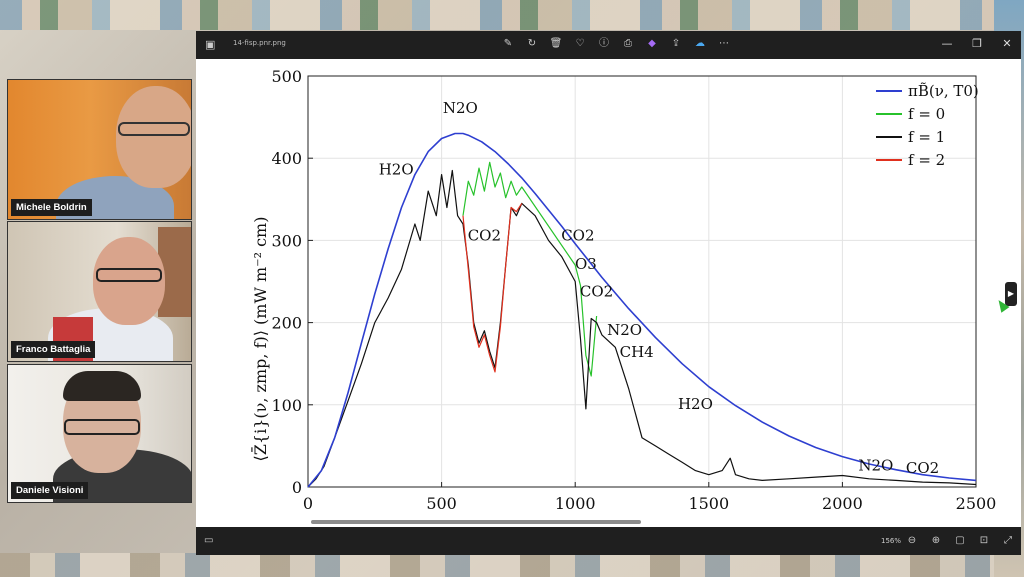 The width and height of the screenshot is (1024, 577). What do you see at coordinates (476, 522) in the screenshot?
I see `horizontal-scrollbar` at bounding box center [476, 522].